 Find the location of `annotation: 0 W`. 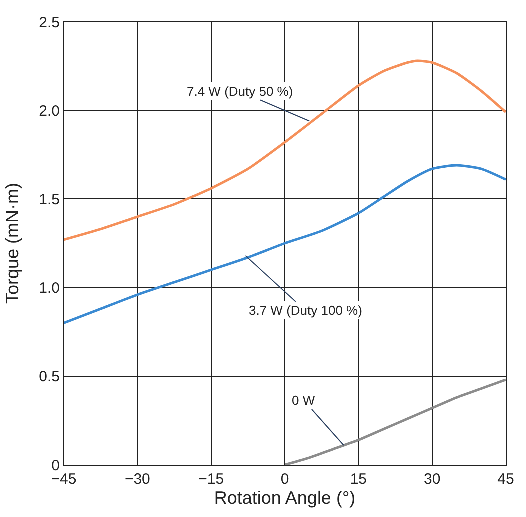

annotation: 0 W is located at coordinates (304, 400).